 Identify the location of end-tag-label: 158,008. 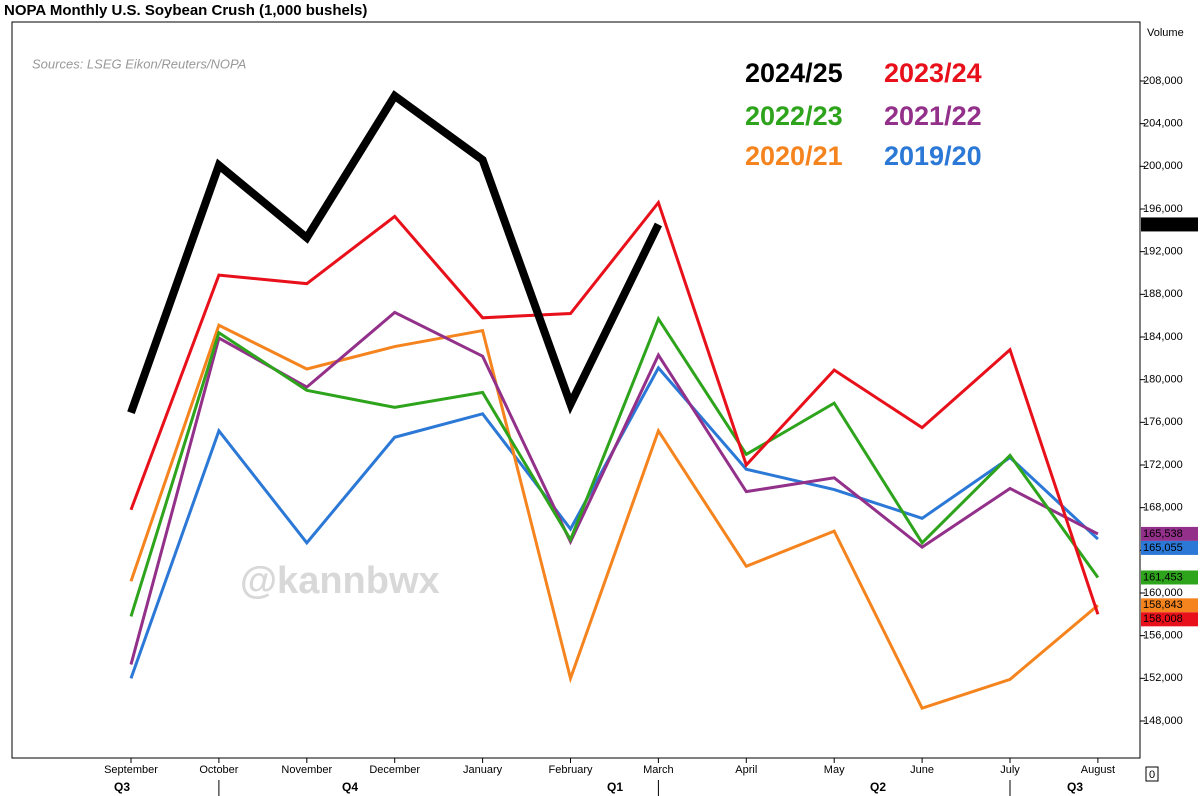
(1163, 619).